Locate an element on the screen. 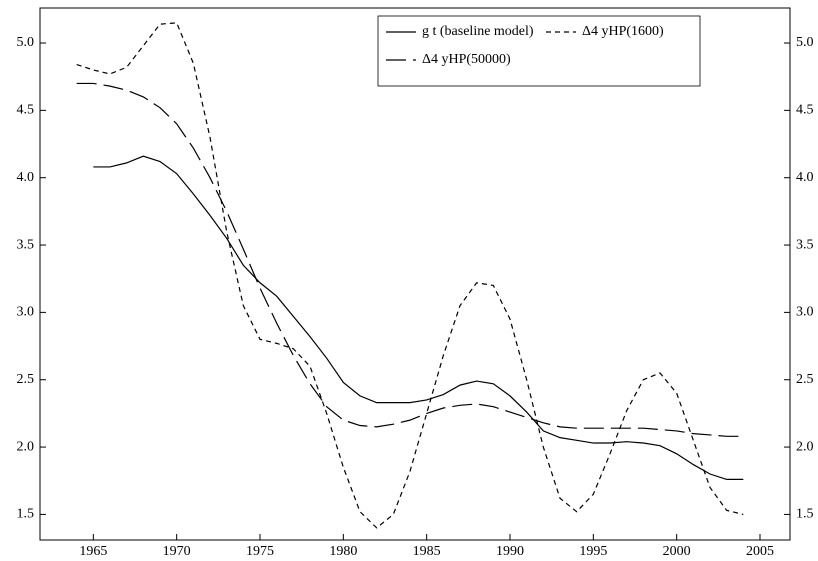 Image resolution: width=818 pixels, height=561 pixels. legend-label: Δ4 yHP(50000) is located at coordinates (466, 59).